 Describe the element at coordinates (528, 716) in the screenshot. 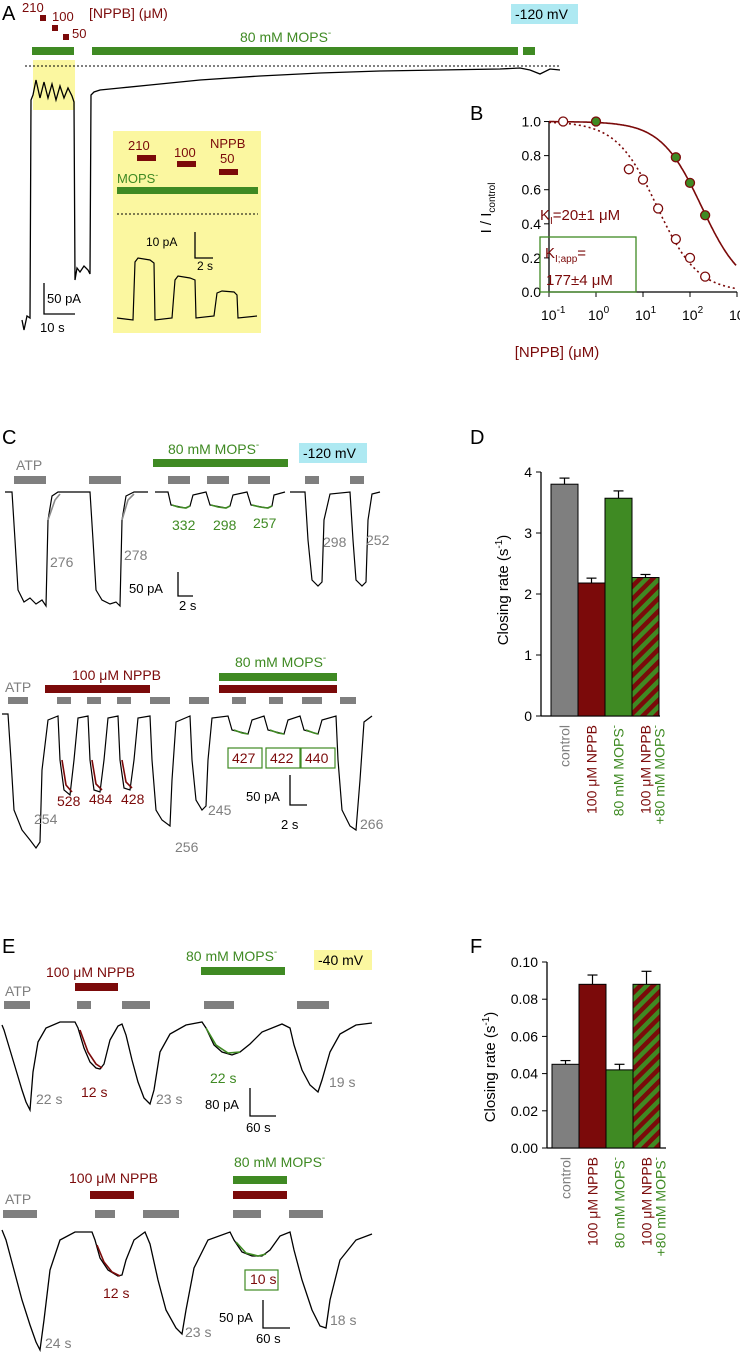

I see `ytick-label: 0` at that location.